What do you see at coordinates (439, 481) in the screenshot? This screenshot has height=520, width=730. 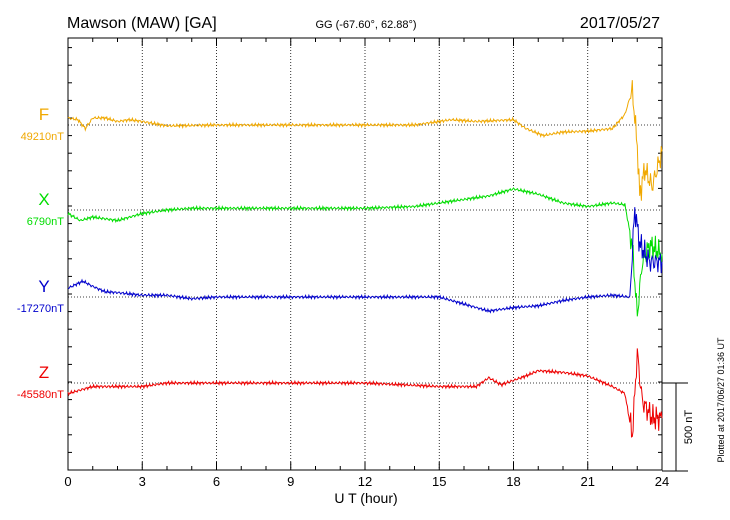 I see `x-tick-label: 15` at bounding box center [439, 481].